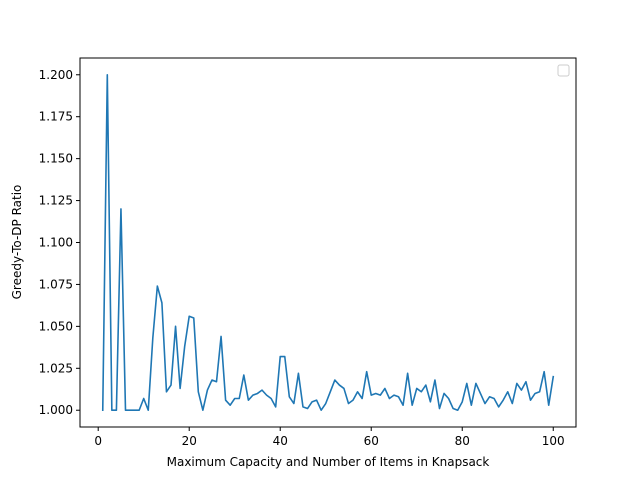 The width and height of the screenshot is (640, 480). Describe the element at coordinates (56, 117) in the screenshot. I see `y-tick-label: 1.175` at that location.